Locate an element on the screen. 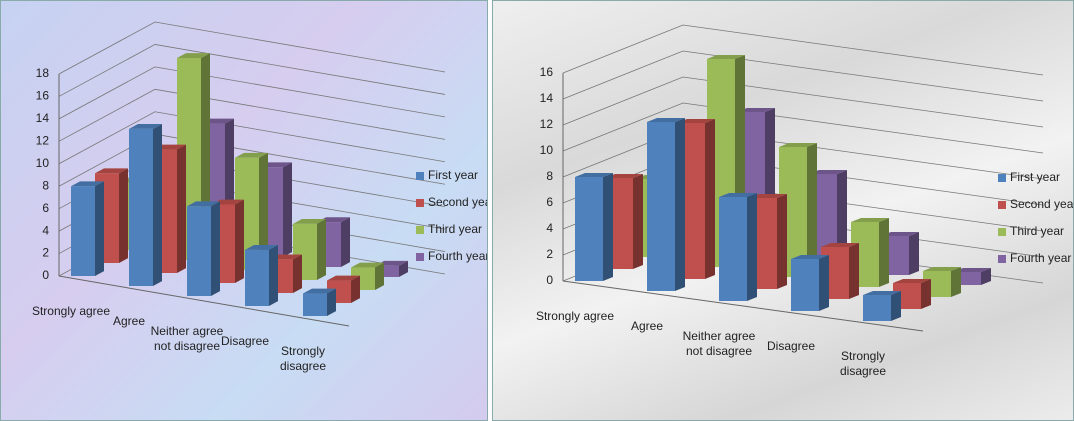 This screenshot has height=421, width=1074. legend-label: First year is located at coordinates (1035, 177).